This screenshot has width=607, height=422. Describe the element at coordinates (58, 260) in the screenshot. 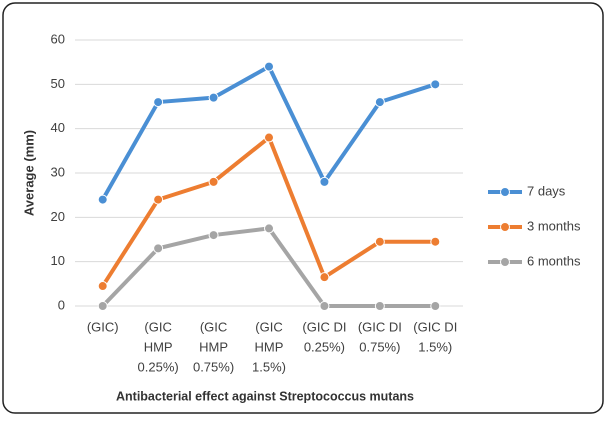

I see `y-tick-label: 10` at that location.